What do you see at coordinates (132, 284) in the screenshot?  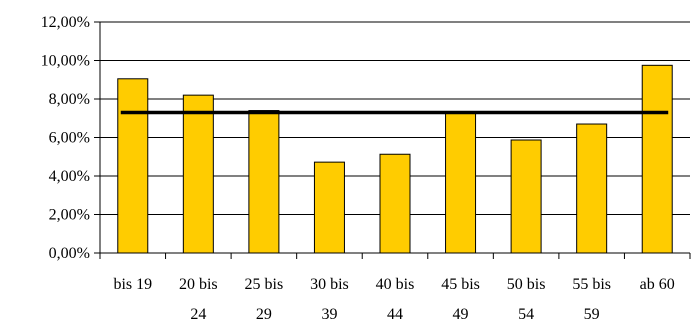 I see `x-category-label: bis 19` at bounding box center [132, 284].